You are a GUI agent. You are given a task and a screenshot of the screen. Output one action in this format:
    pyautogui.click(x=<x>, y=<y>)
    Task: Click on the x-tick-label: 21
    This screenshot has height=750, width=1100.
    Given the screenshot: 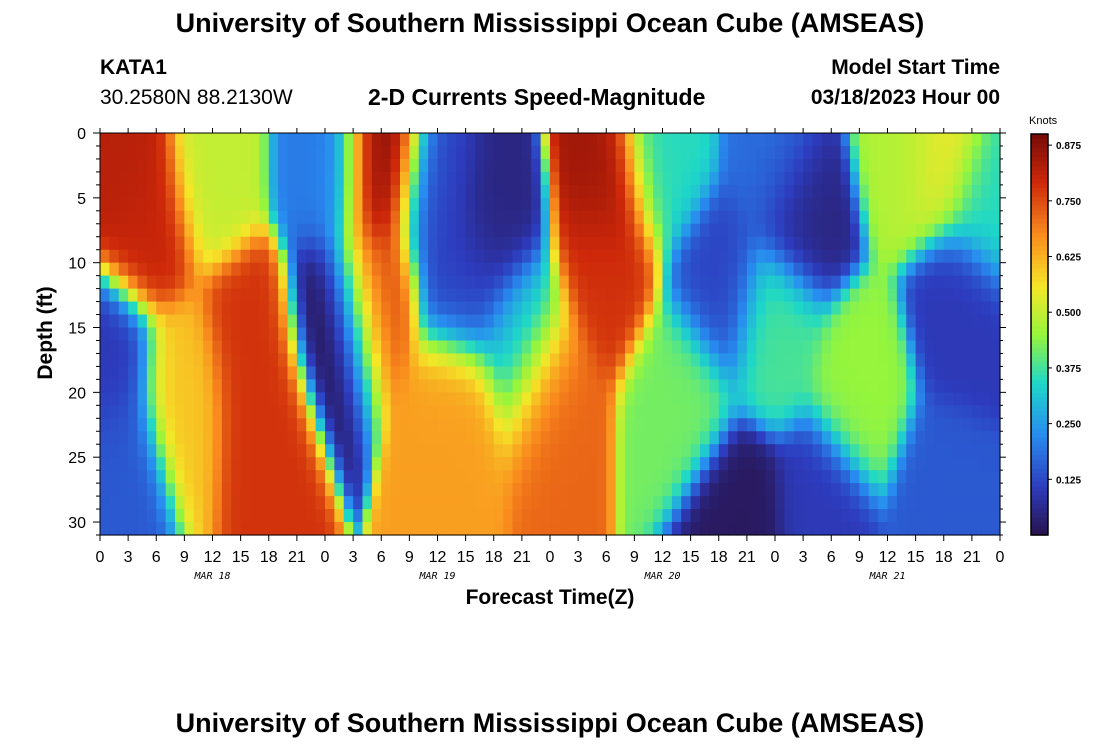 What is the action you would take?
    pyautogui.click(x=297, y=557)
    